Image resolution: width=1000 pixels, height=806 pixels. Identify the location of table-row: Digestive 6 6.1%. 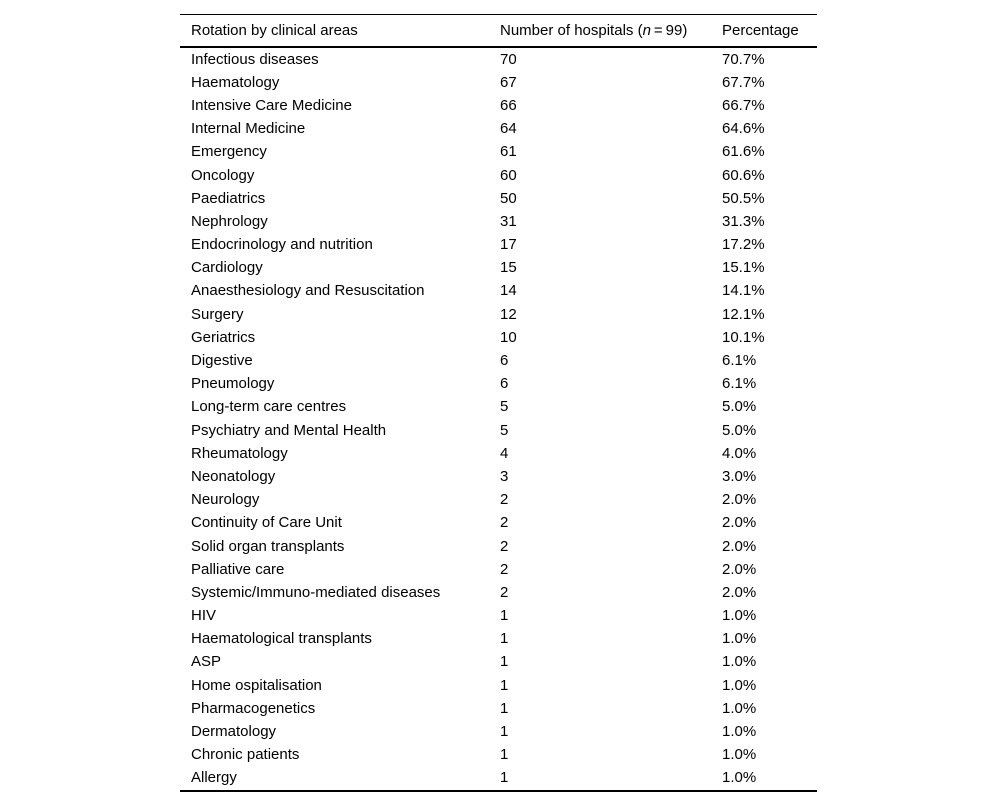
(498, 360).